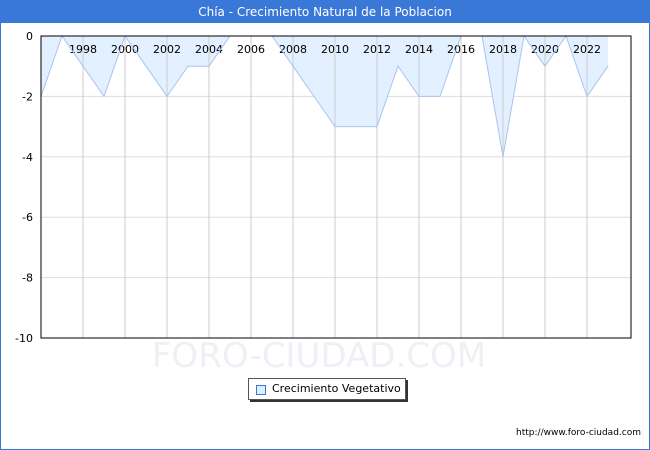 The width and height of the screenshot is (650, 450). What do you see at coordinates (209, 49) in the screenshot?
I see `x-tick-label: 2004` at bounding box center [209, 49].